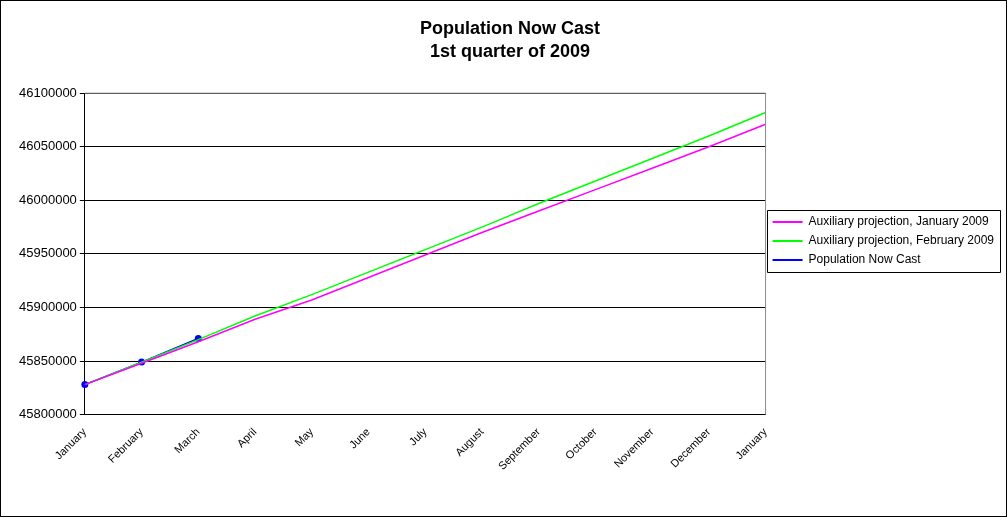  What do you see at coordinates (510, 27) in the screenshot?
I see `chart-title: Population Now Cast` at bounding box center [510, 27].